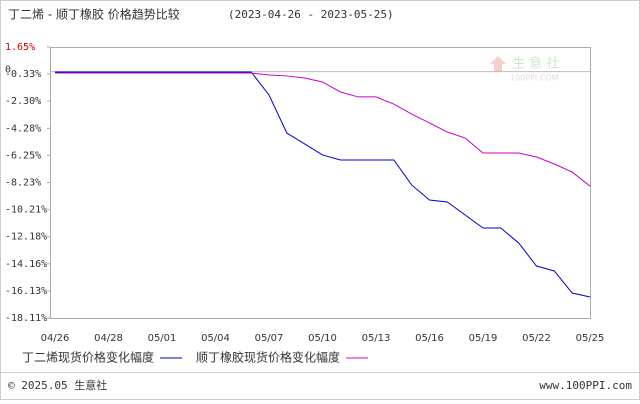 Image resolution: width=640 pixels, height=404 pixels. Describe the element at coordinates (23, 183) in the screenshot. I see `y-tick-label: -8.23%` at that location.